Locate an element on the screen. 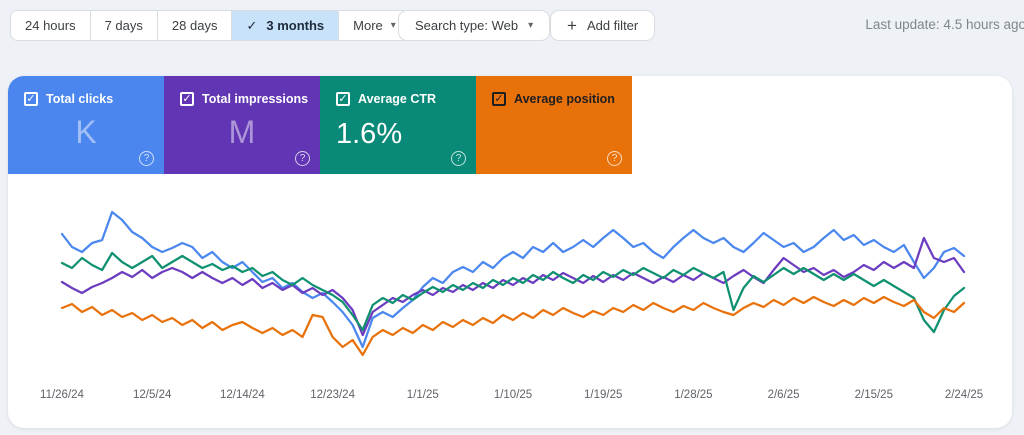  card-label-row: ✓ Total impressions is located at coordinates (242, 91).